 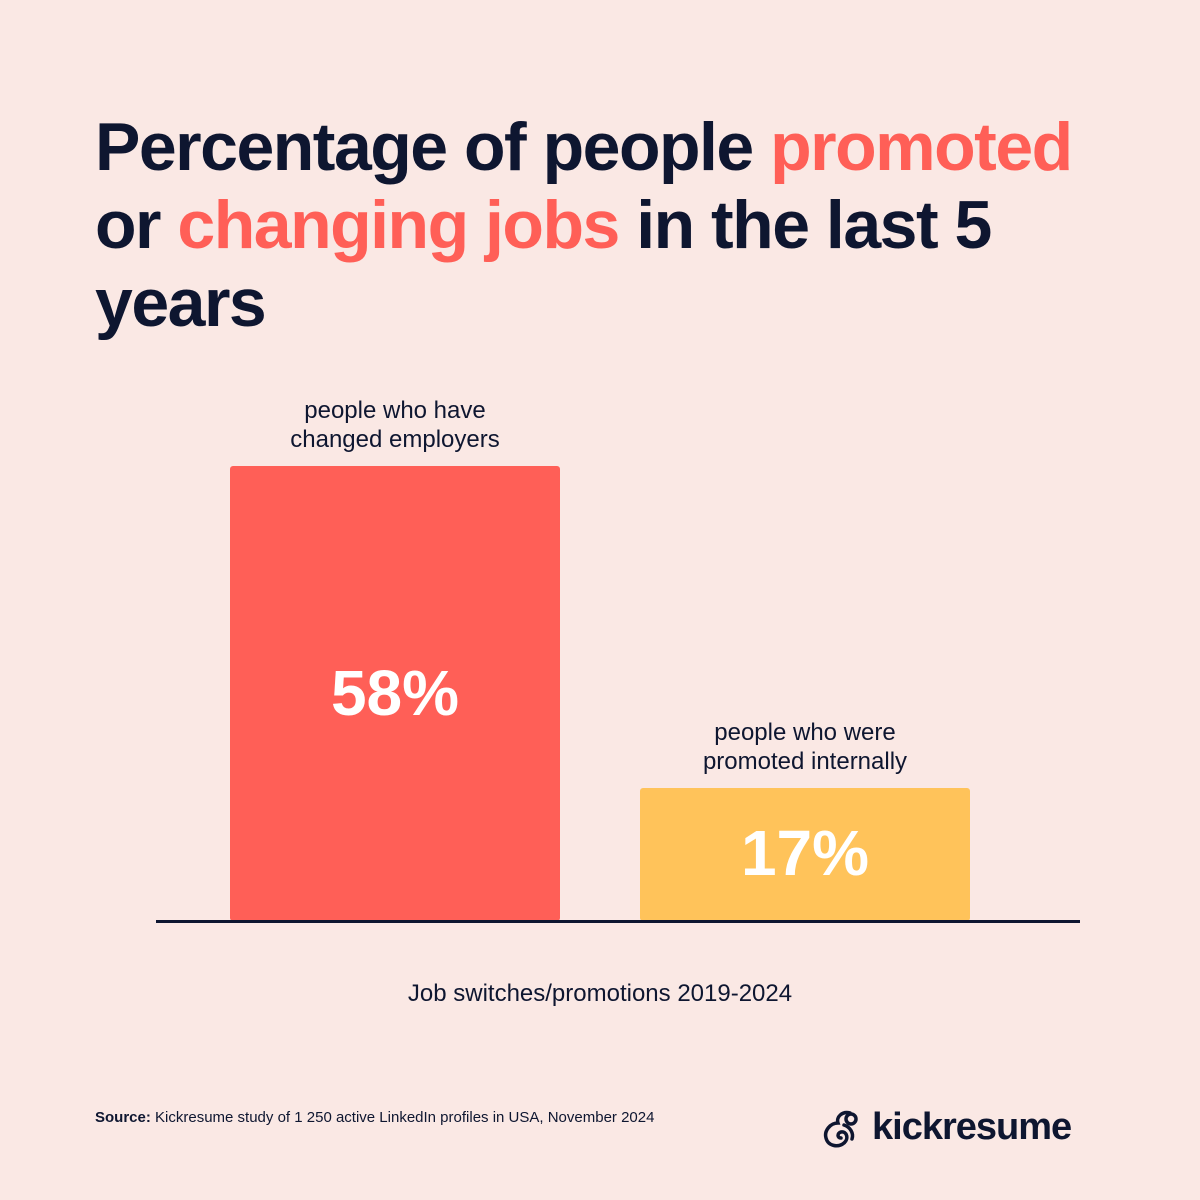 What do you see at coordinates (395, 425) in the screenshot?
I see `category-label: people who have changed employers` at bounding box center [395, 425].